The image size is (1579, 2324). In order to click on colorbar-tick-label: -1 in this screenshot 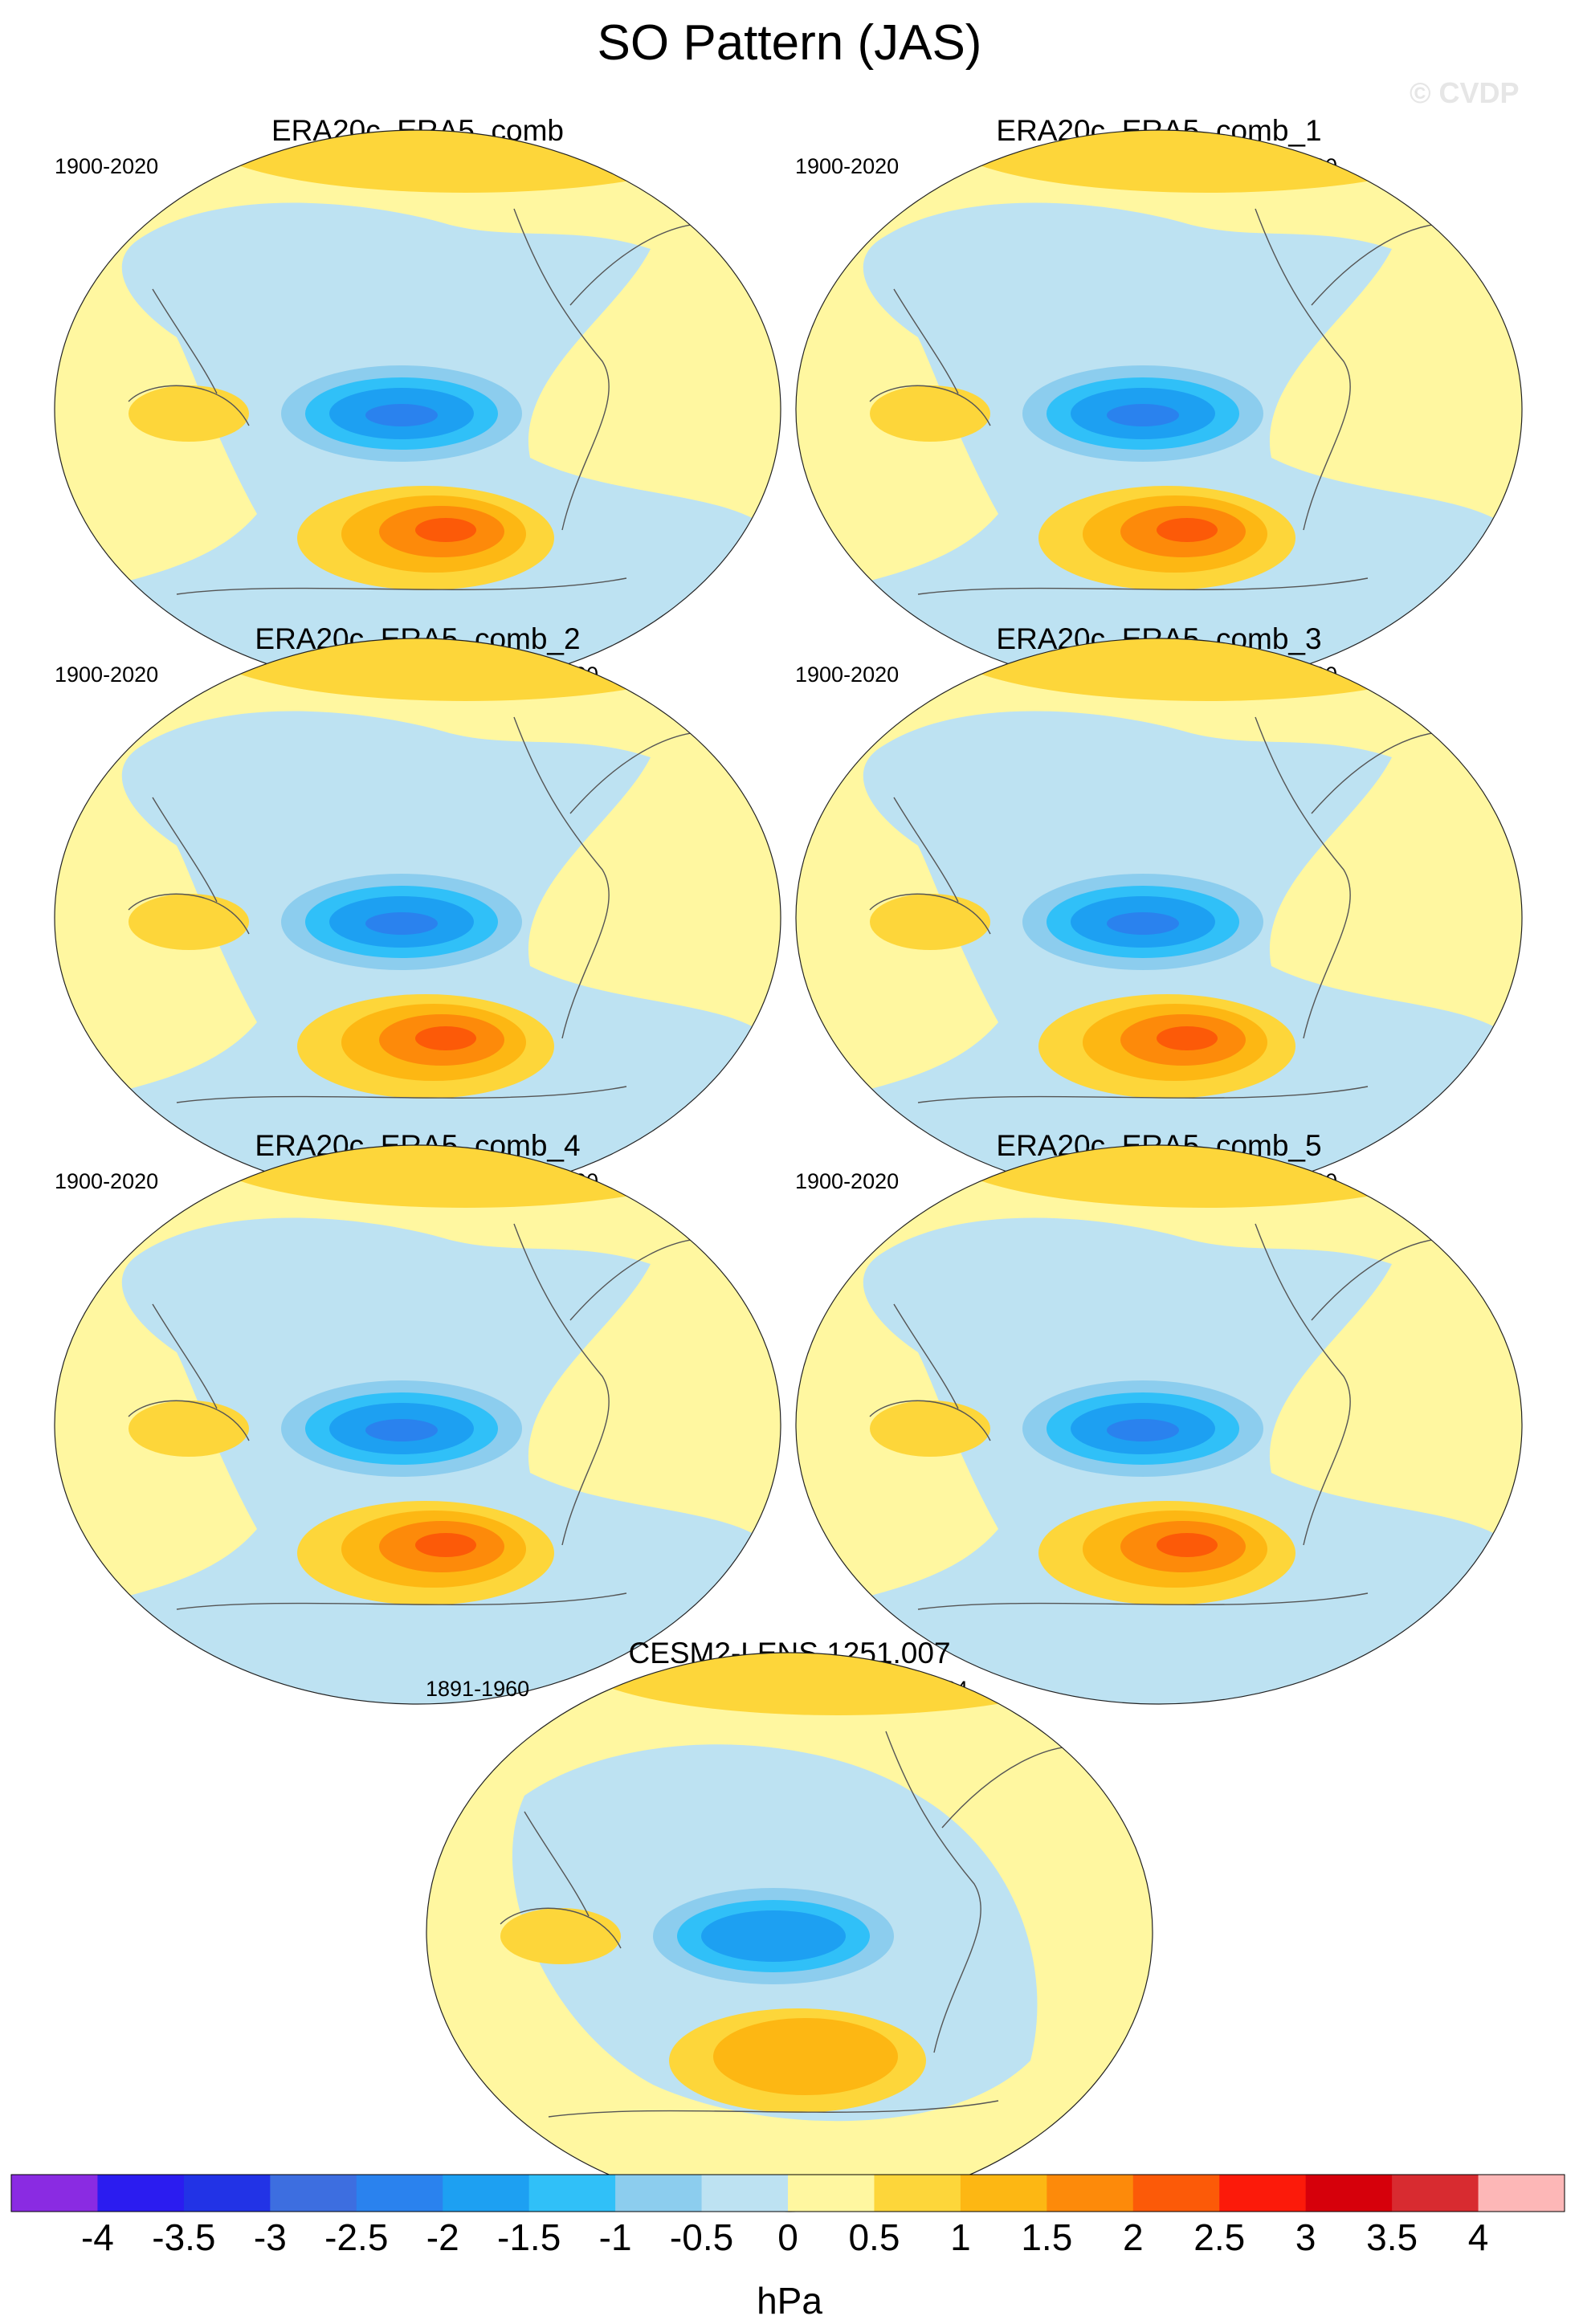, I will do `click(615, 2237)`.